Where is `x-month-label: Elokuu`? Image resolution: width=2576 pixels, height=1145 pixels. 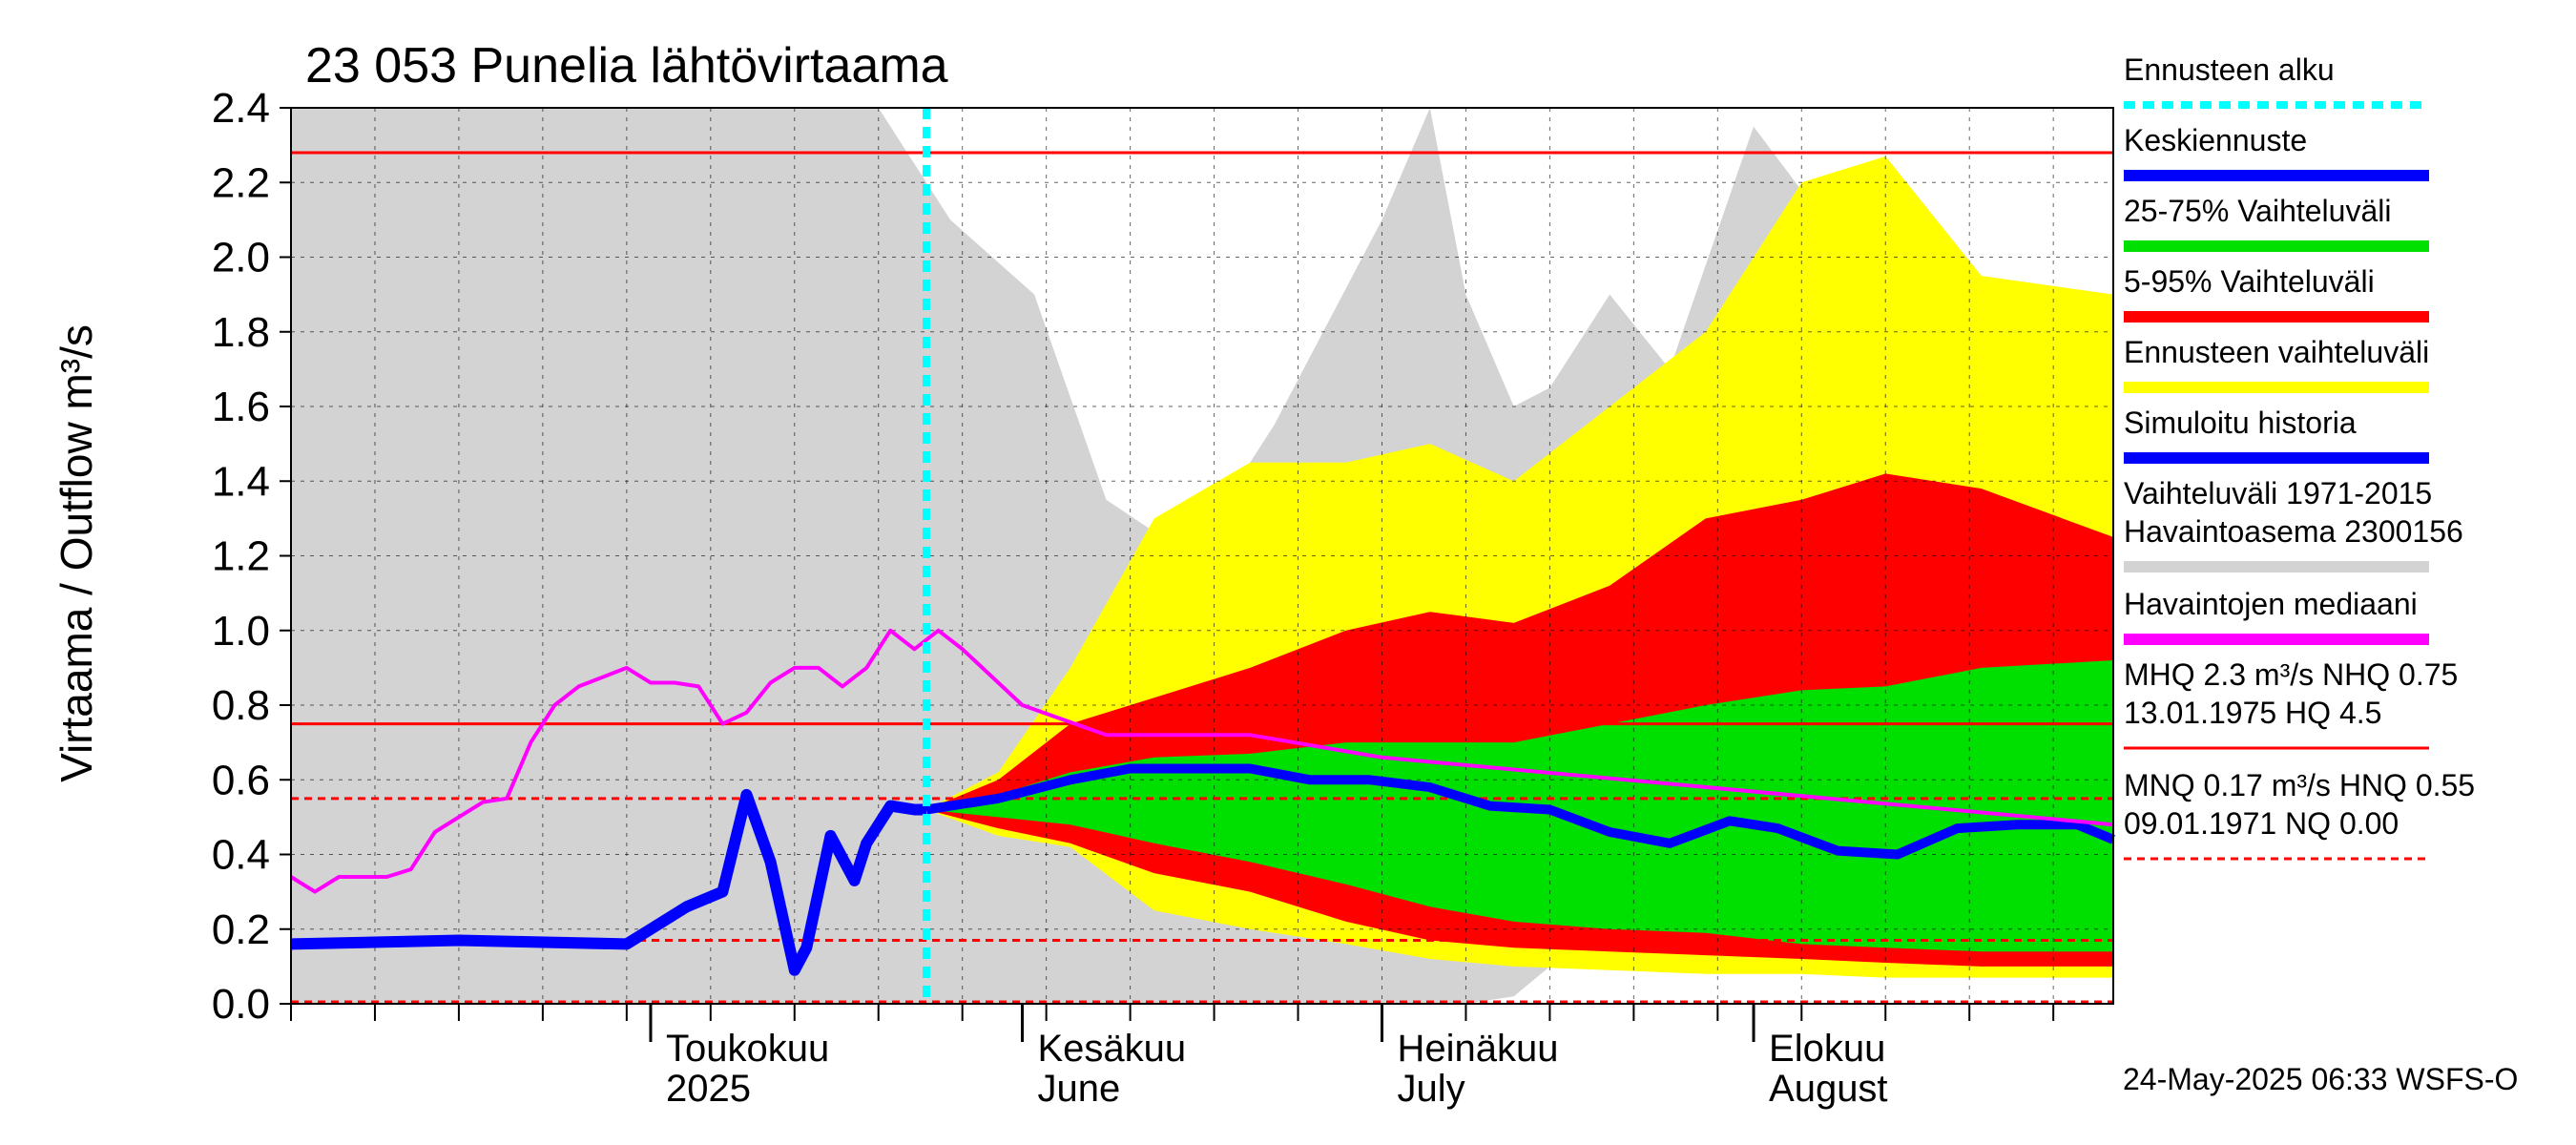
x-month-label: Elokuu is located at coordinates (1827, 1049).